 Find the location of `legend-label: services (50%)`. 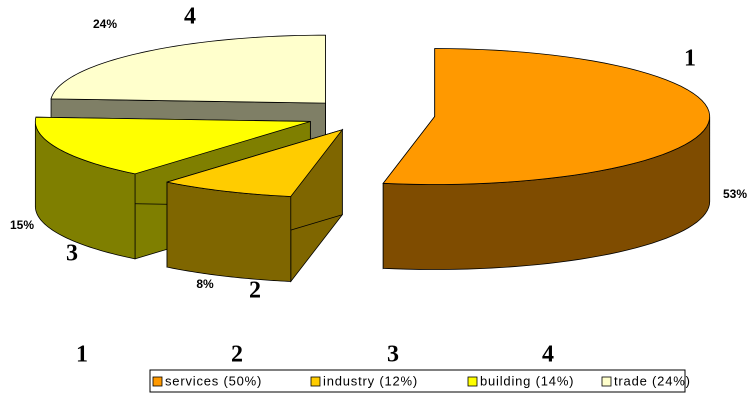

legend-label: services (50%) is located at coordinates (213, 380).